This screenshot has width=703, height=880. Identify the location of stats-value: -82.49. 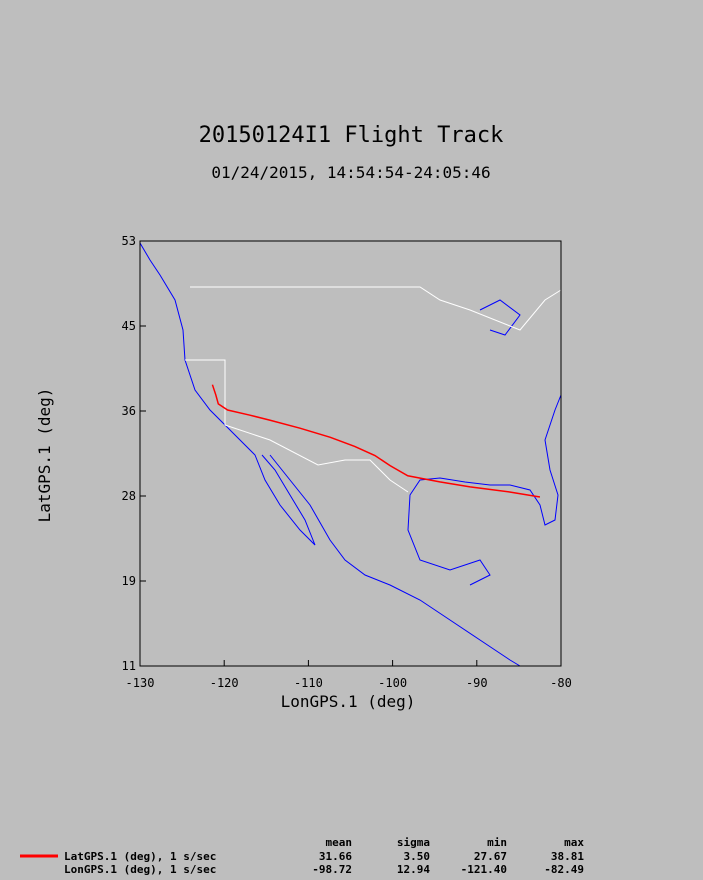
(564, 869).